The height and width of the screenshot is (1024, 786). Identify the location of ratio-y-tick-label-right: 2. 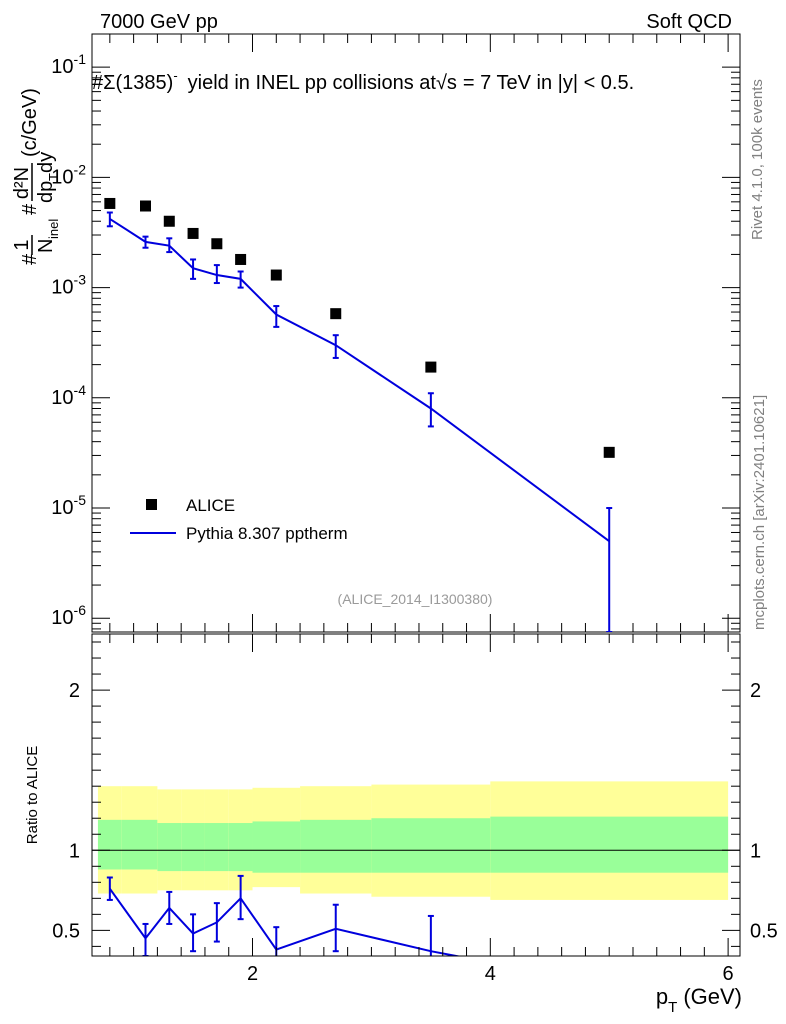
(755, 691).